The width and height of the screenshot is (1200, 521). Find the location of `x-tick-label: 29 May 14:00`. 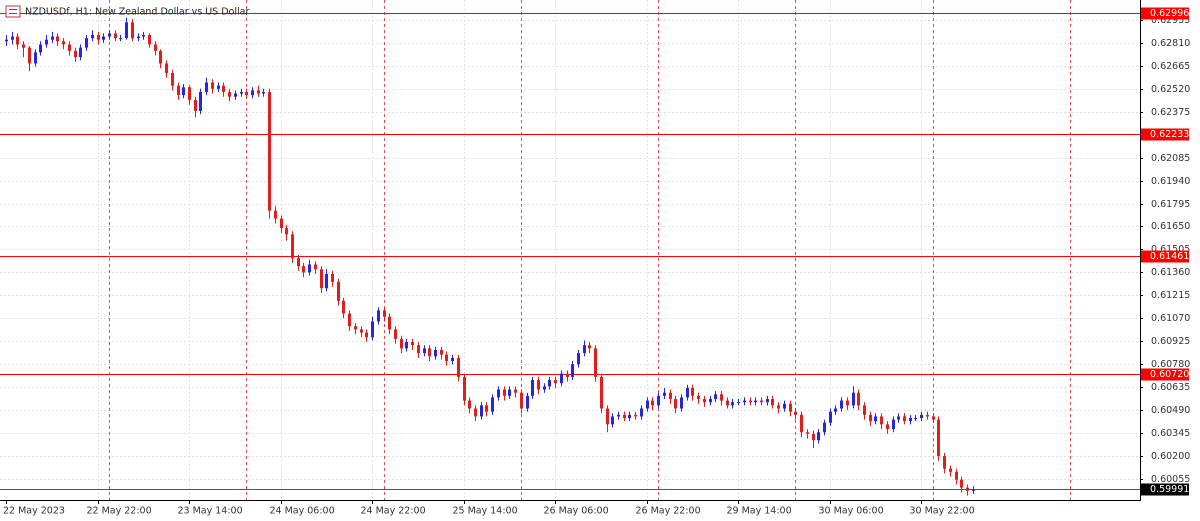

x-tick-label: 29 May 14:00 is located at coordinates (759, 511).